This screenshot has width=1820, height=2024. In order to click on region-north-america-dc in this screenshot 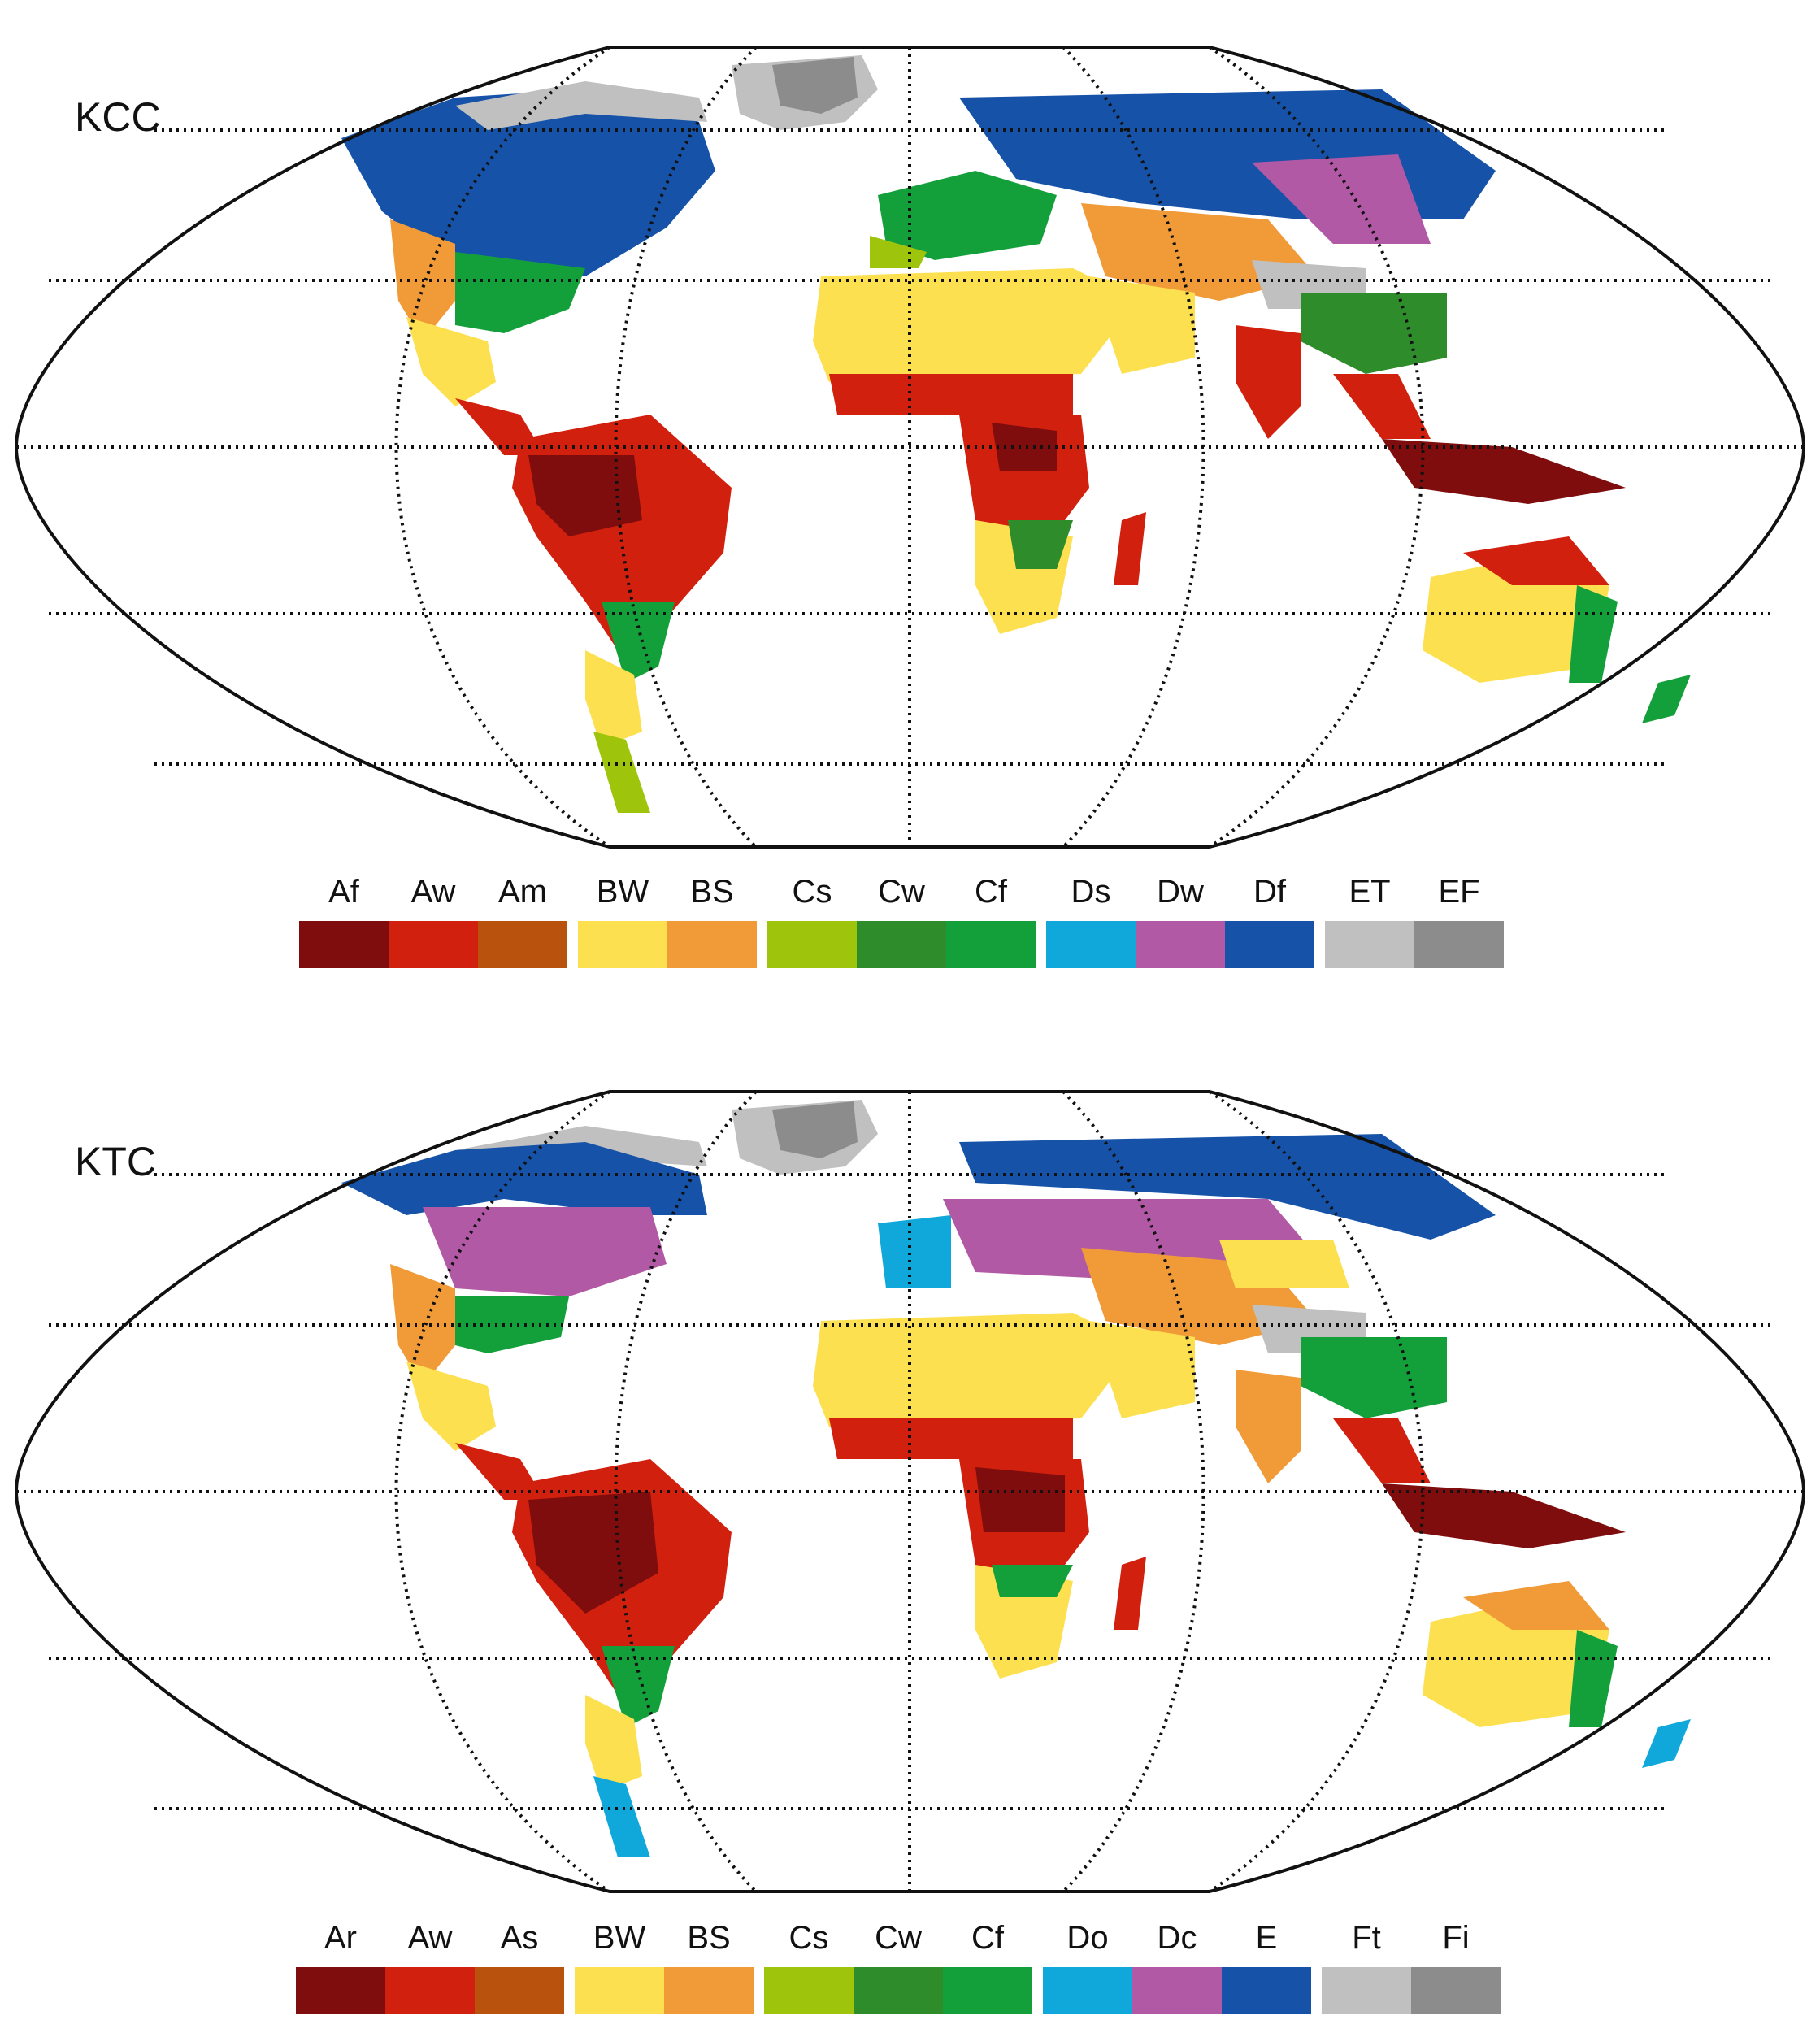, I will do `click(545, 1251)`.